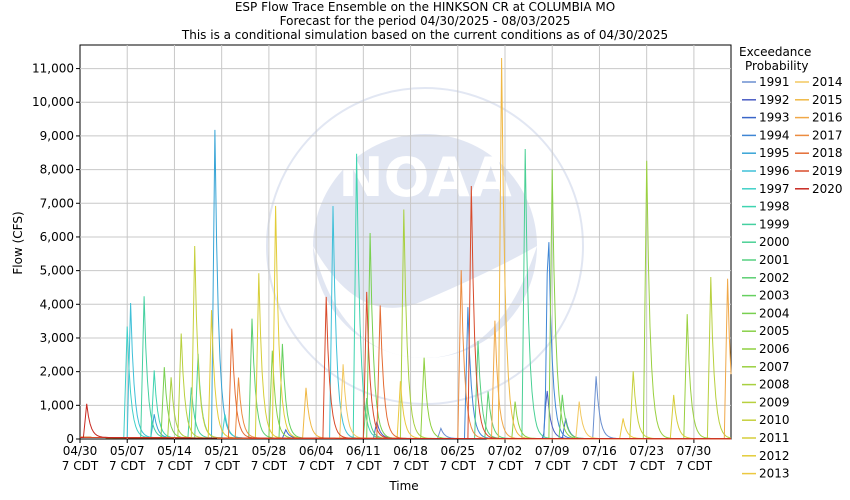 The image size is (850, 500). Describe the element at coordinates (53, 102) in the screenshot. I see `y-tick-label: 10,000` at that location.